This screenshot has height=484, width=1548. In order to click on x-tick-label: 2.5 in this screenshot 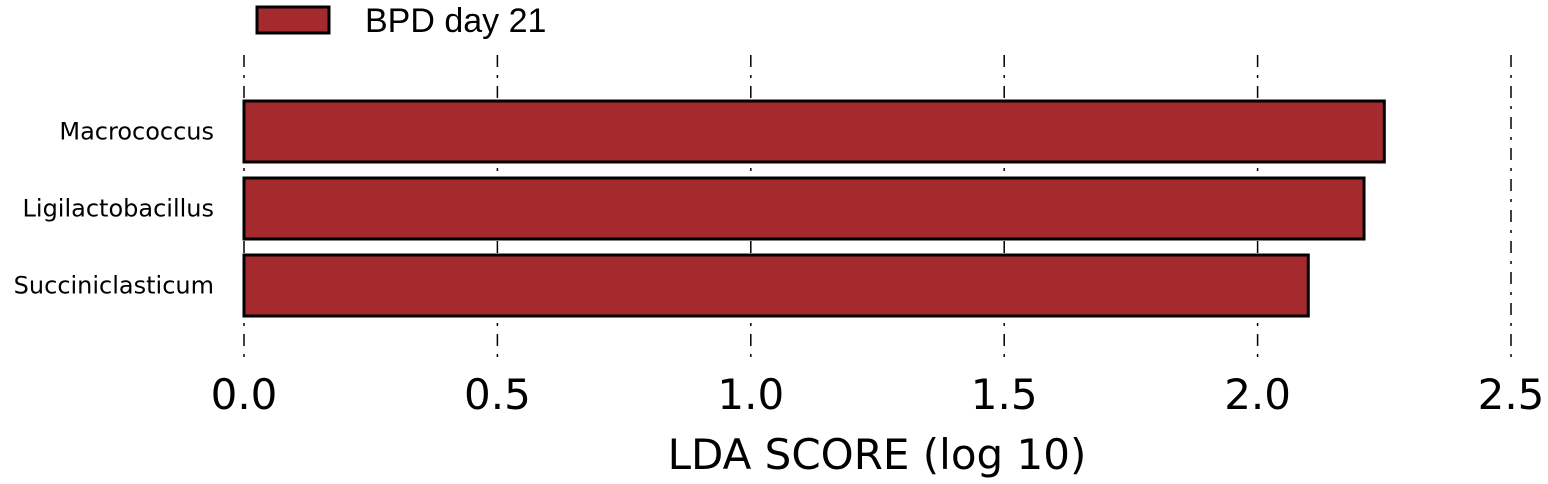, I will do `click(1511, 394)`.